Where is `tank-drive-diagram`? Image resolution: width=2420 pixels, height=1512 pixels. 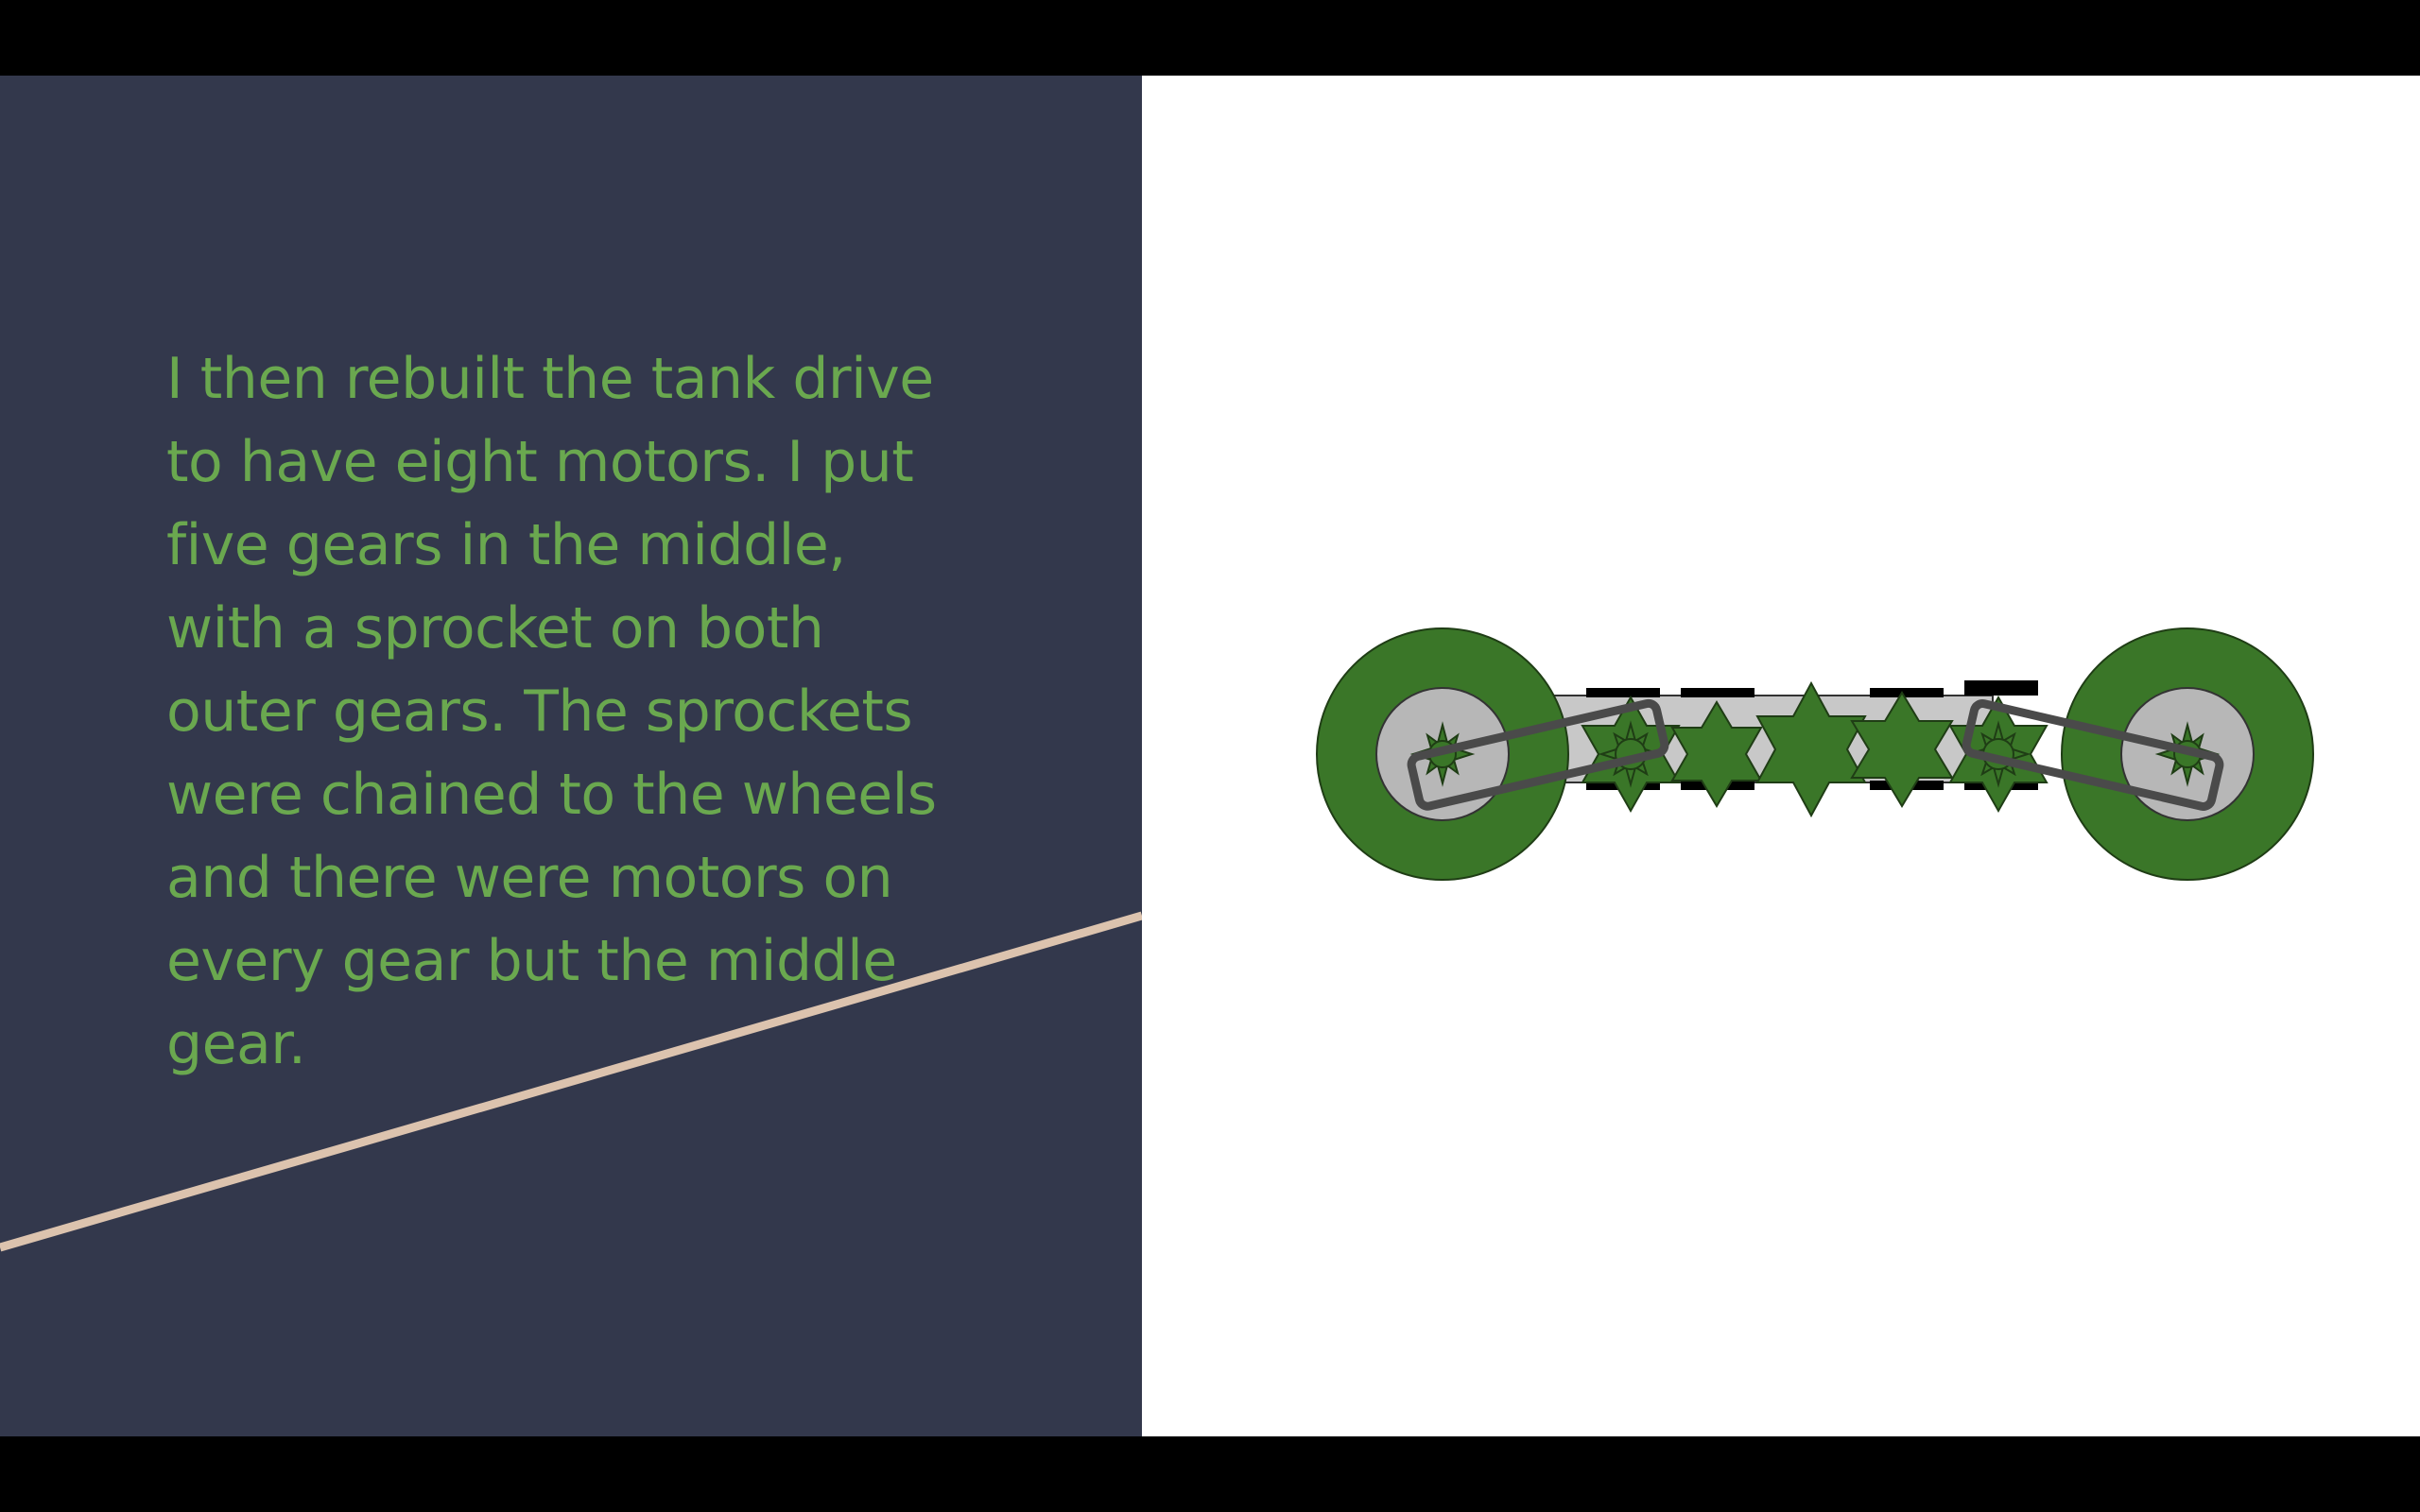
tank-drive-diagram is located at coordinates (1815, 754).